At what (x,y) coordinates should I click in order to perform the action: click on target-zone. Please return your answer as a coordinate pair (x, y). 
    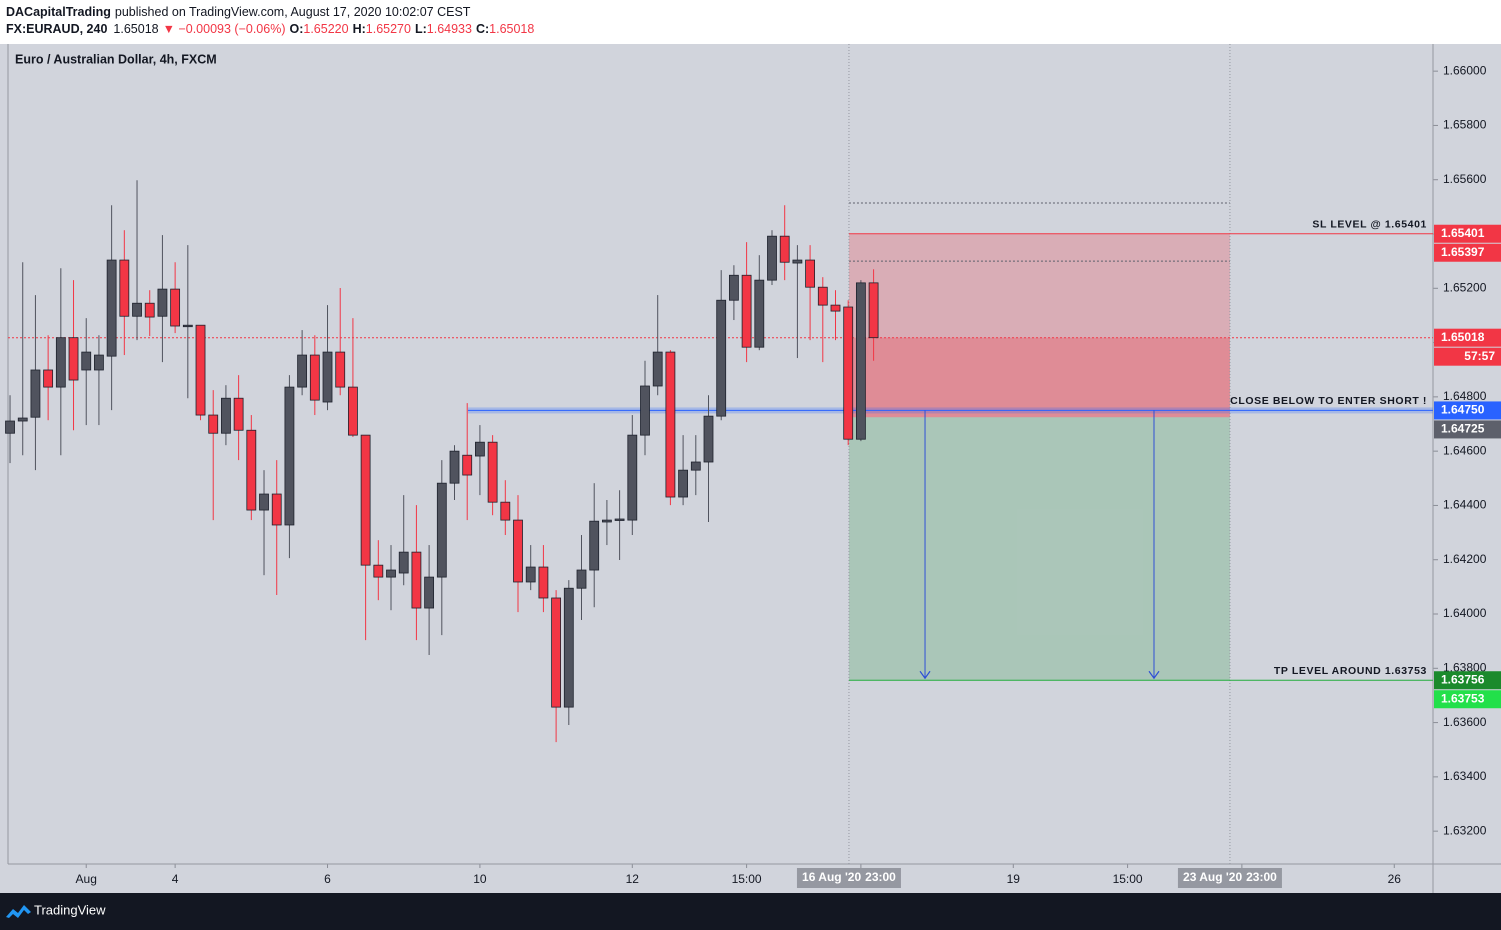
    Looking at the image, I should click on (1039, 549).